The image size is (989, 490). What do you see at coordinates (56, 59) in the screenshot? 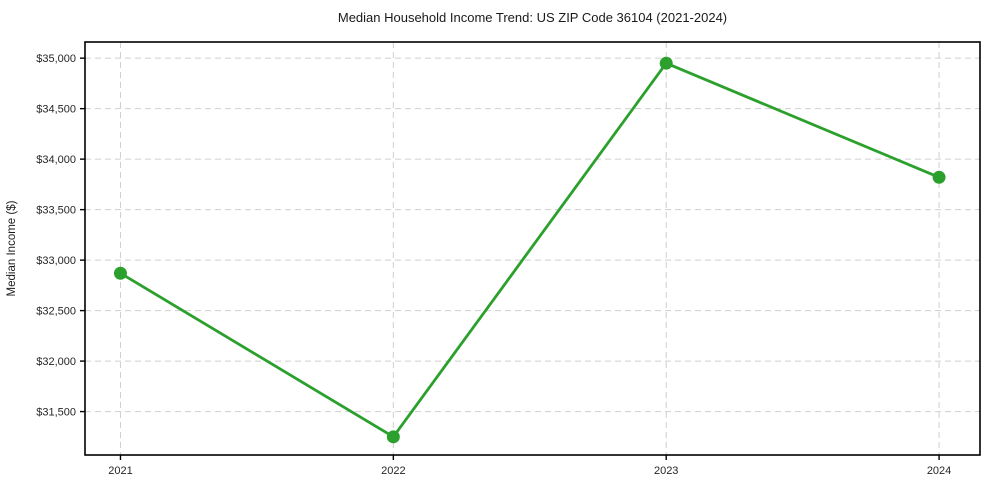
I see `y-tick-label: $35,000` at bounding box center [56, 59].